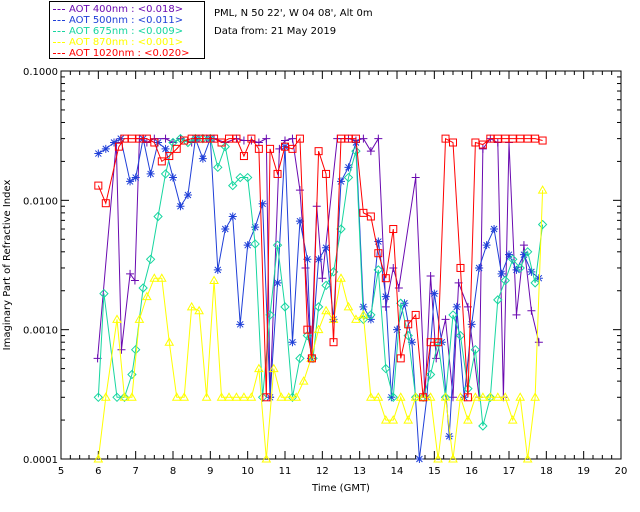 The image size is (640, 512). What do you see at coordinates (285, 471) in the screenshot?
I see `x-tick-label: 11` at bounding box center [285, 471].